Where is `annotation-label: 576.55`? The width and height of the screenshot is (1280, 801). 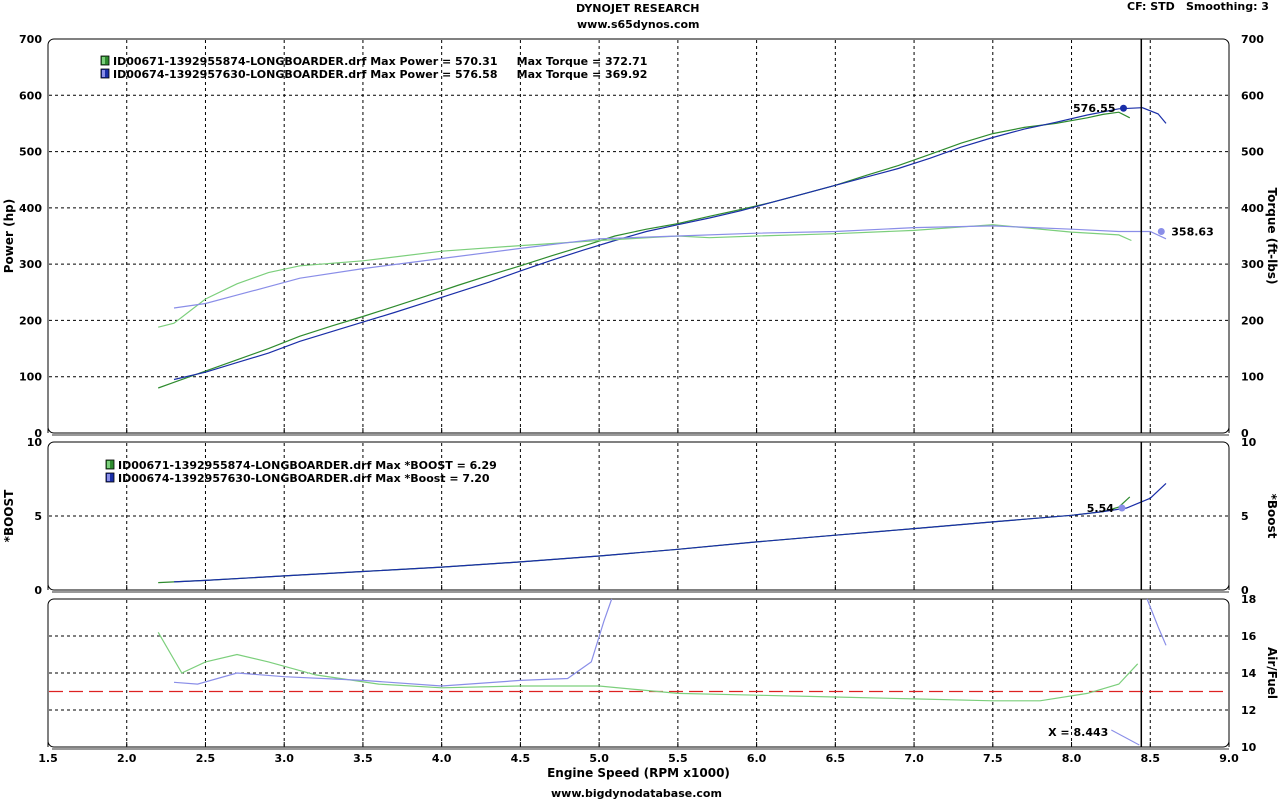
annotation-label: 576.55 is located at coordinates (1094, 108).